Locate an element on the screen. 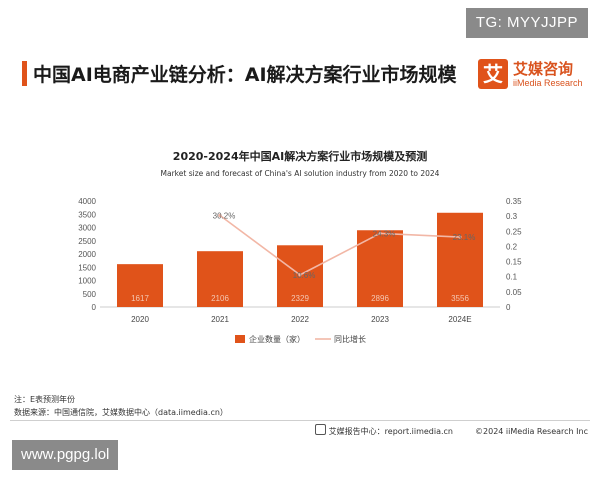 Image resolution: width=600 pixels, height=480 pixels. bar-value-label: 3556 is located at coordinates (460, 298).